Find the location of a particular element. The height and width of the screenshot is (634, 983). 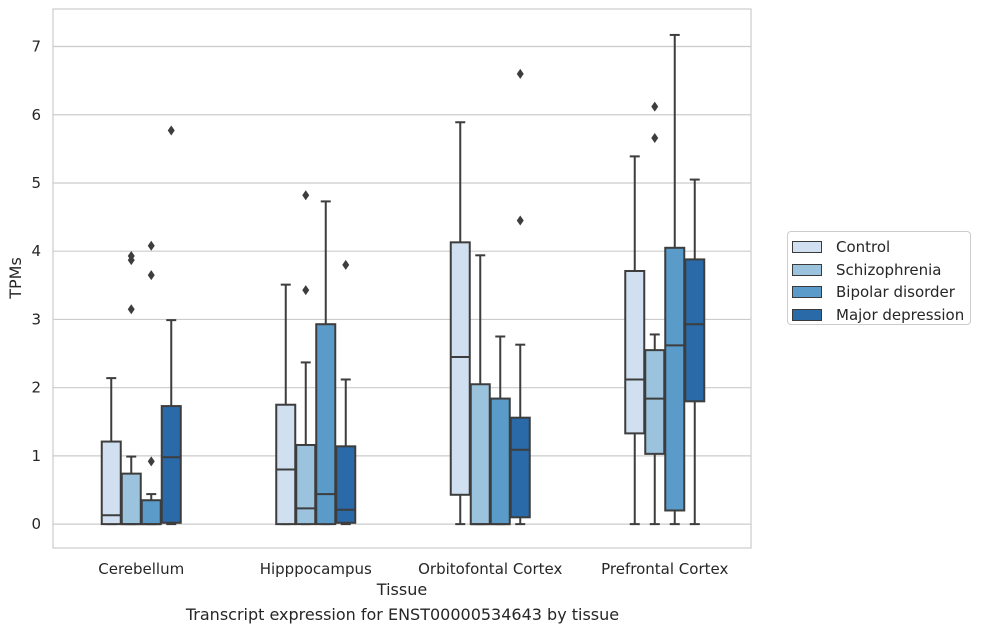

x-tick-label: Hipppocampus is located at coordinates (316, 569).